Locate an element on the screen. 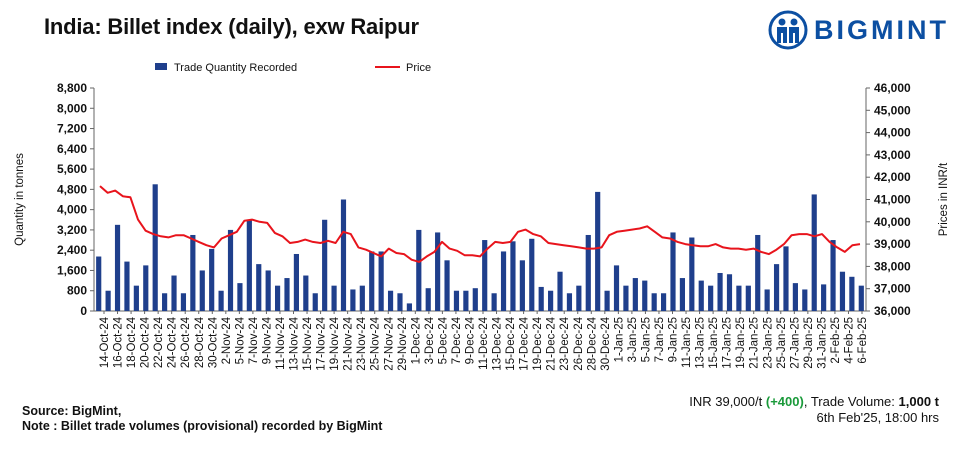 This screenshot has width=963, height=452. x-tick-label: 17-Dec-24 is located at coordinates (525, 343).